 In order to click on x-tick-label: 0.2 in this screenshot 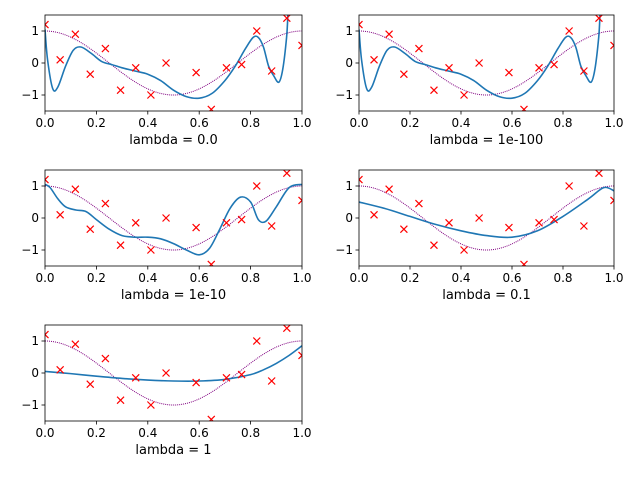, I will do `click(409, 278)`.